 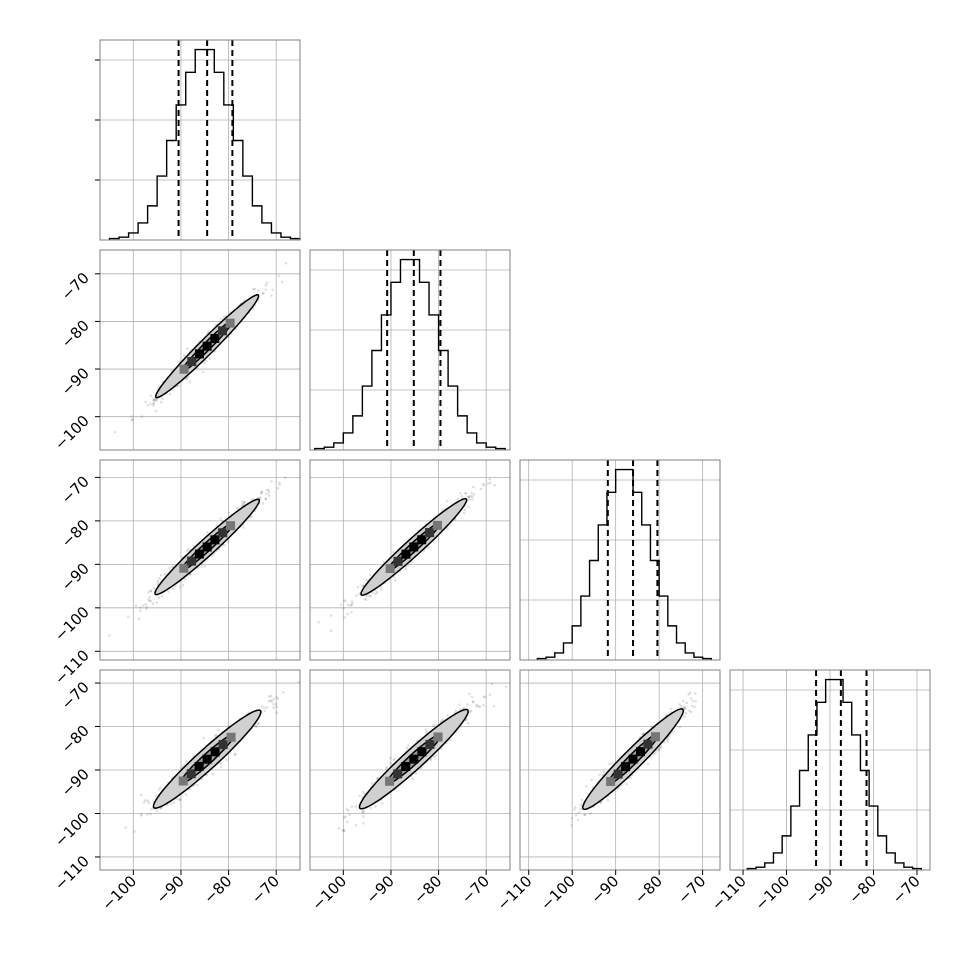 I want to click on x-tick-label: −70, so click(x=265, y=889).